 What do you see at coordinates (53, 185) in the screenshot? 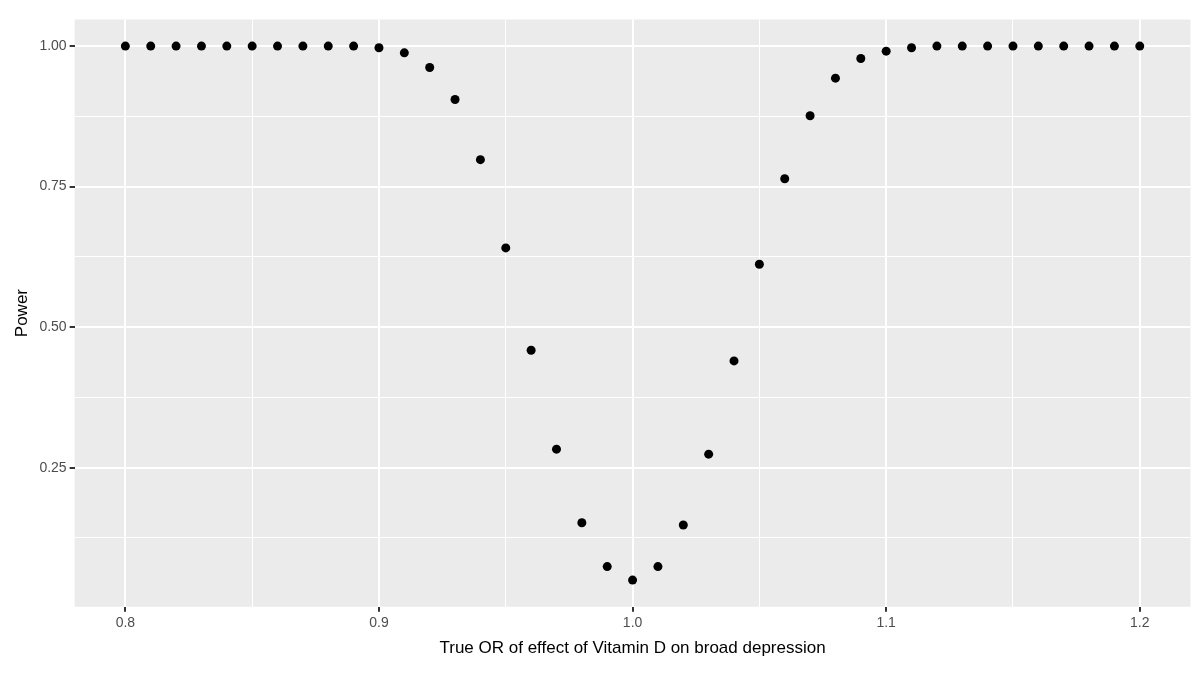
I see `y-tick-label: 0.75` at bounding box center [53, 185].